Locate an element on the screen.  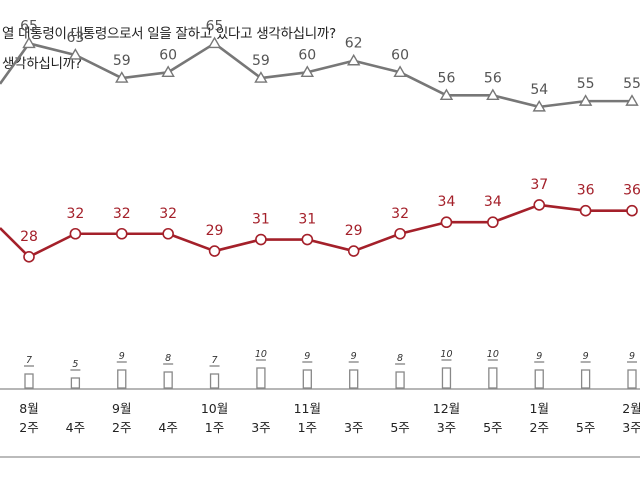
bottom-divider is located at coordinates (320, 457).